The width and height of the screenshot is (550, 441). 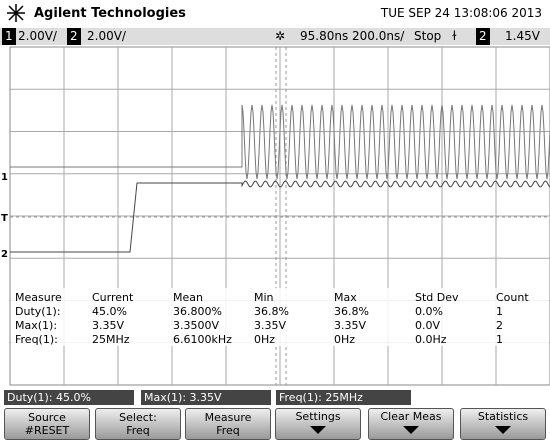 I want to click on measure-header: Mean, so click(x=188, y=297).